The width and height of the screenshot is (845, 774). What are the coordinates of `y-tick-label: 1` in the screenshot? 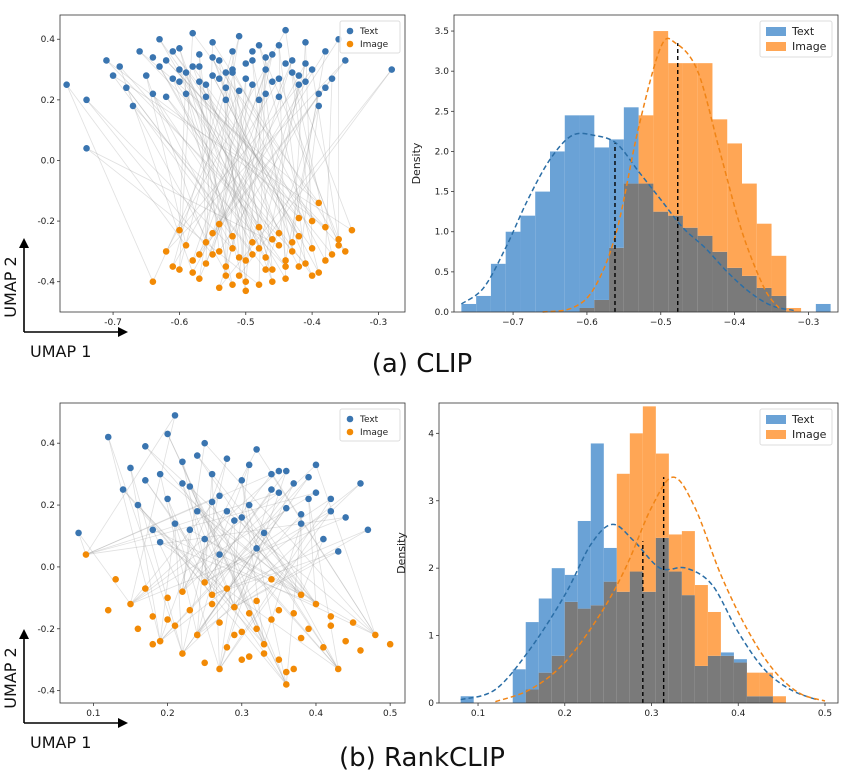 It's located at (431, 637).